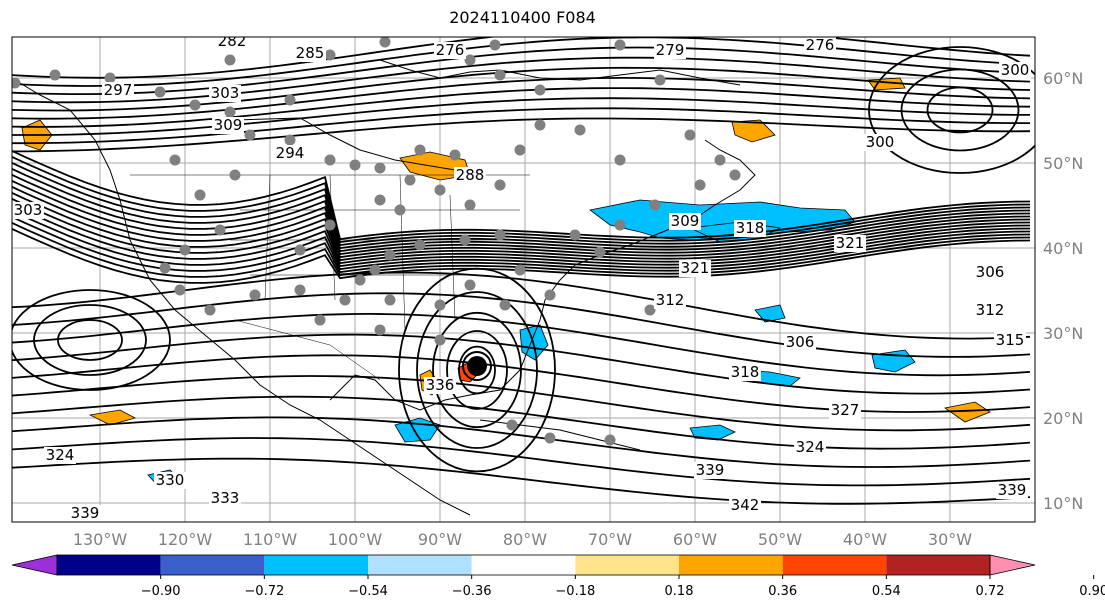 The image size is (1105, 615). I want to click on cyclone-contour, so click(477, 370).